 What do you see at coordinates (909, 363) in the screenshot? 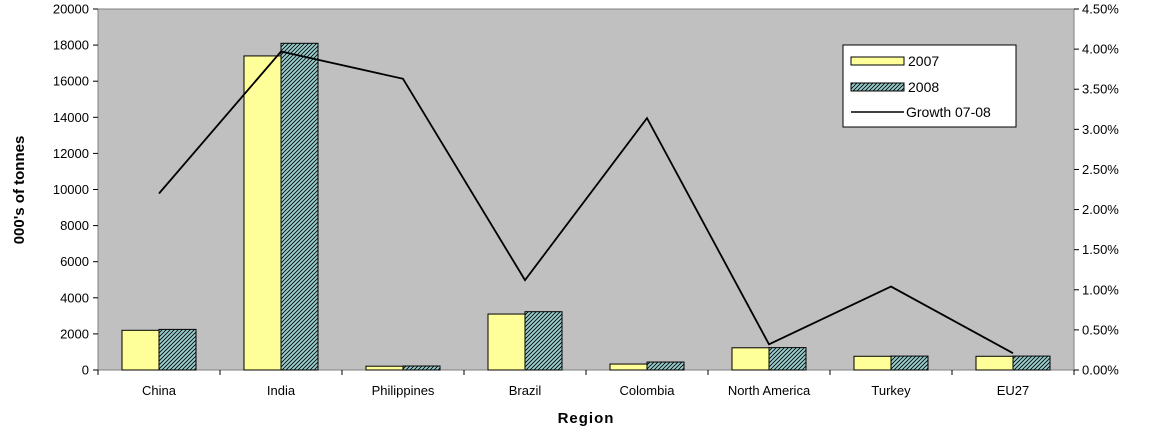
I see `bar-2008-turkey` at bounding box center [909, 363].